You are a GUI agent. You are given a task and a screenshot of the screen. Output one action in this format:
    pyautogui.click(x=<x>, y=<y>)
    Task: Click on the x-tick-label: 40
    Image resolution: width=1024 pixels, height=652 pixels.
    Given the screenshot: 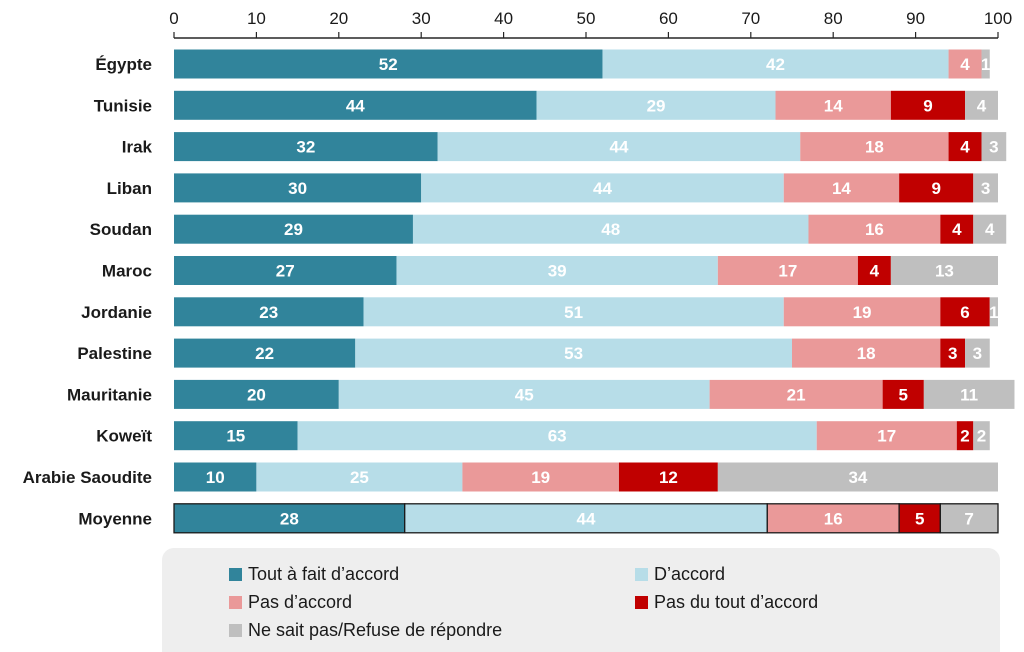 What is the action you would take?
    pyautogui.click(x=503, y=18)
    